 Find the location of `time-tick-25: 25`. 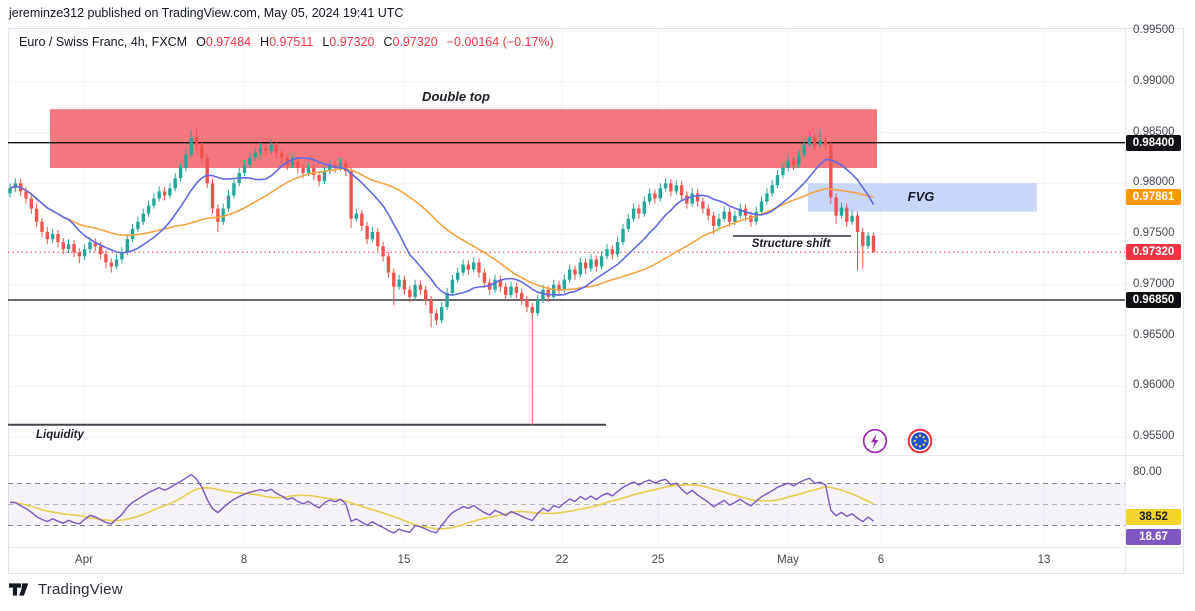

time-tick-25: 25 is located at coordinates (658, 560).